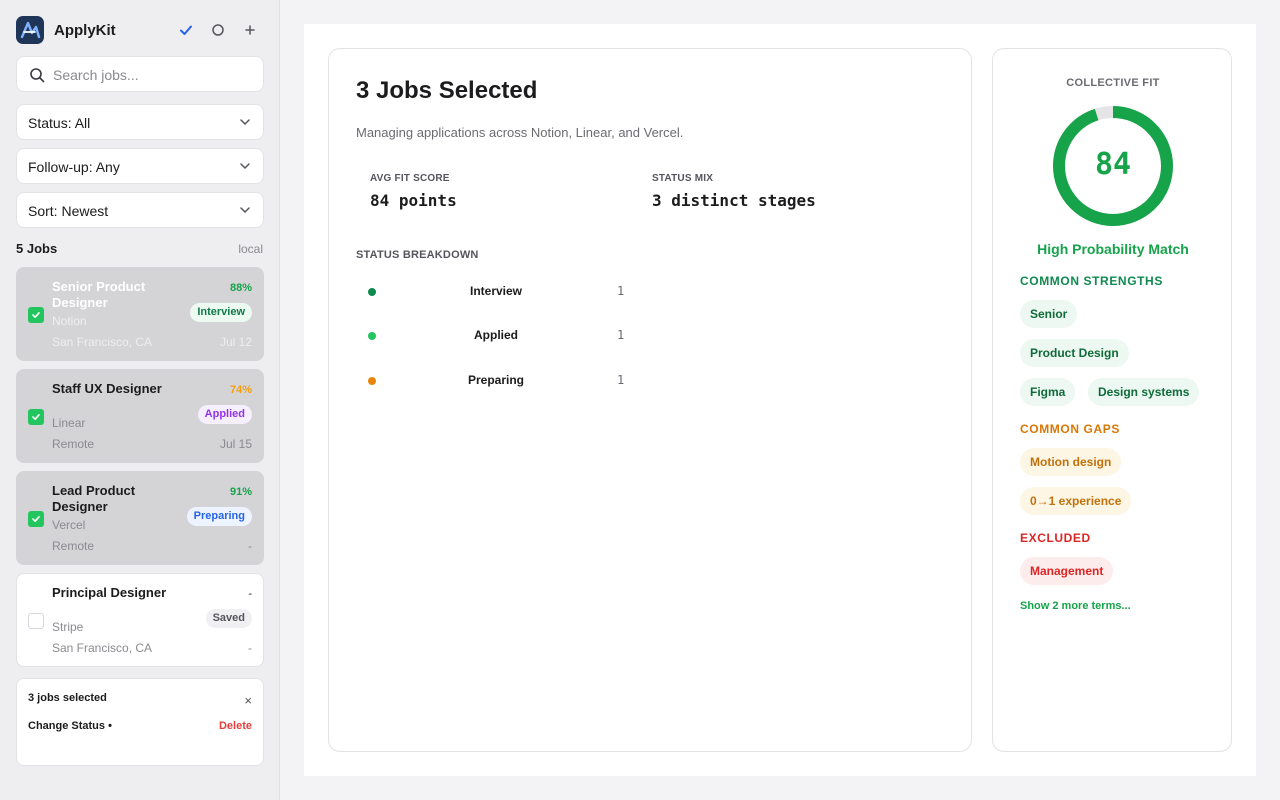  I want to click on status-badge: Saved, so click(228, 618).